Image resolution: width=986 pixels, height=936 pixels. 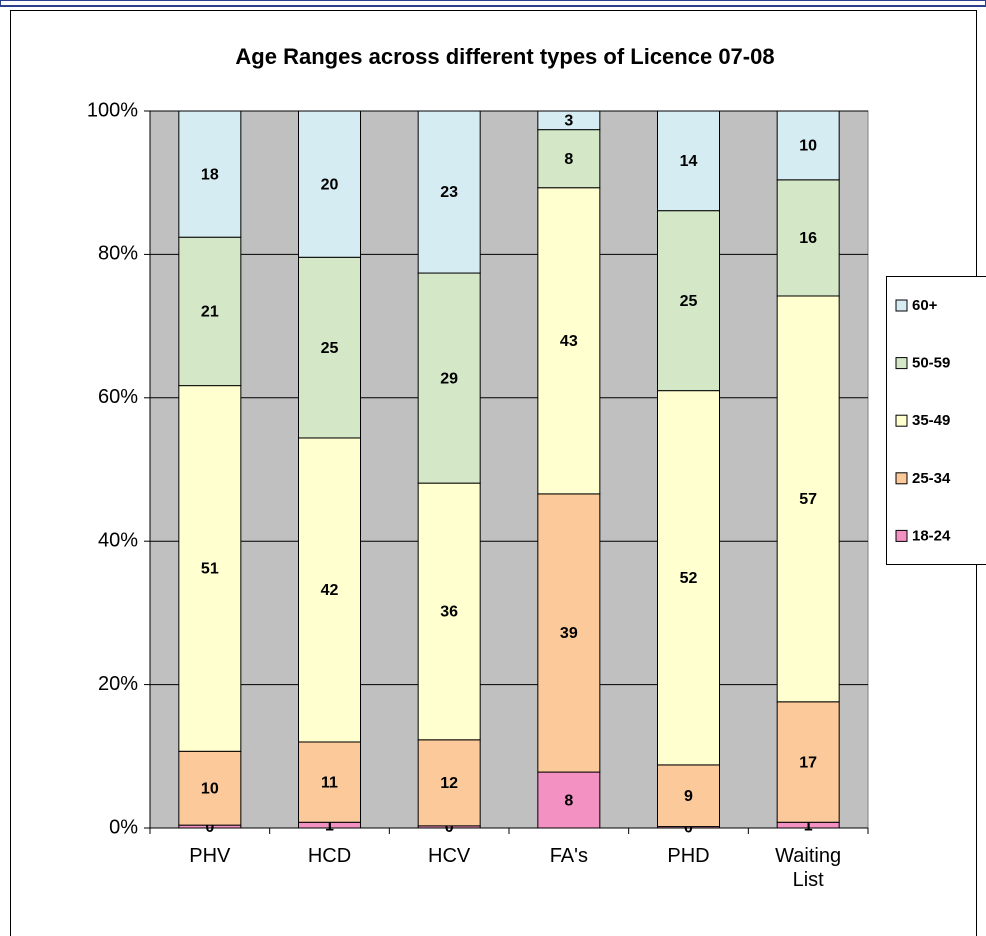 I want to click on x-tick-label: PHV, so click(x=210, y=856).